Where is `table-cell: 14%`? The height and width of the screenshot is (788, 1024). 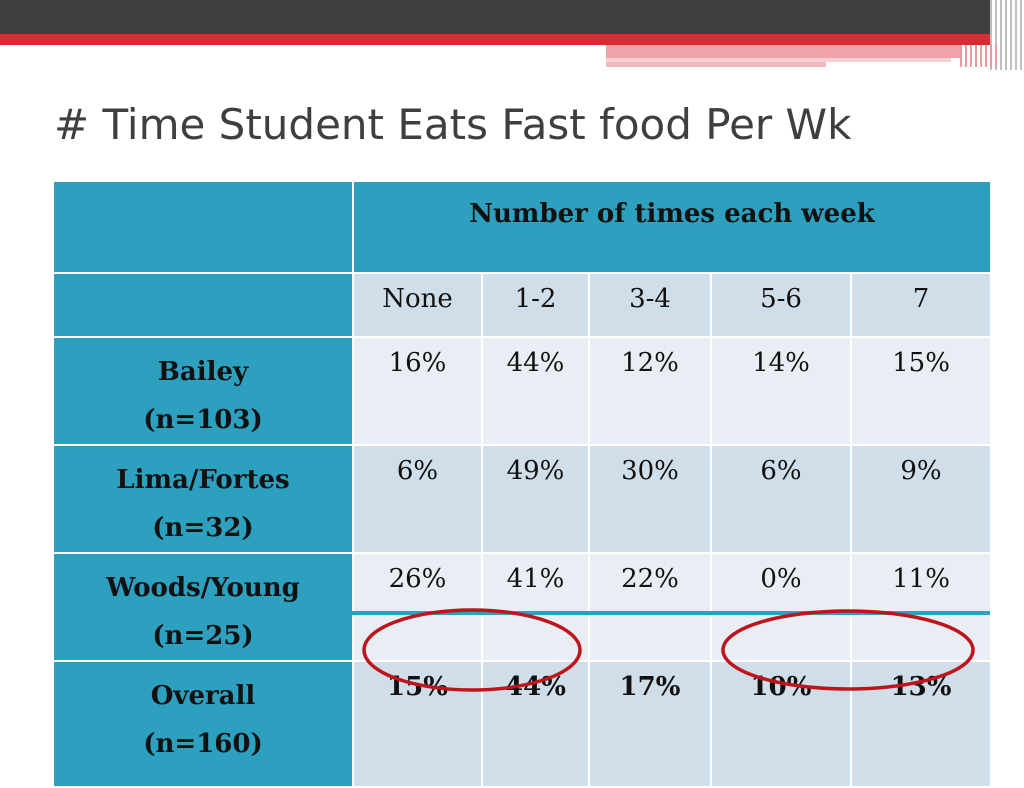 table-cell: 14% is located at coordinates (781, 391).